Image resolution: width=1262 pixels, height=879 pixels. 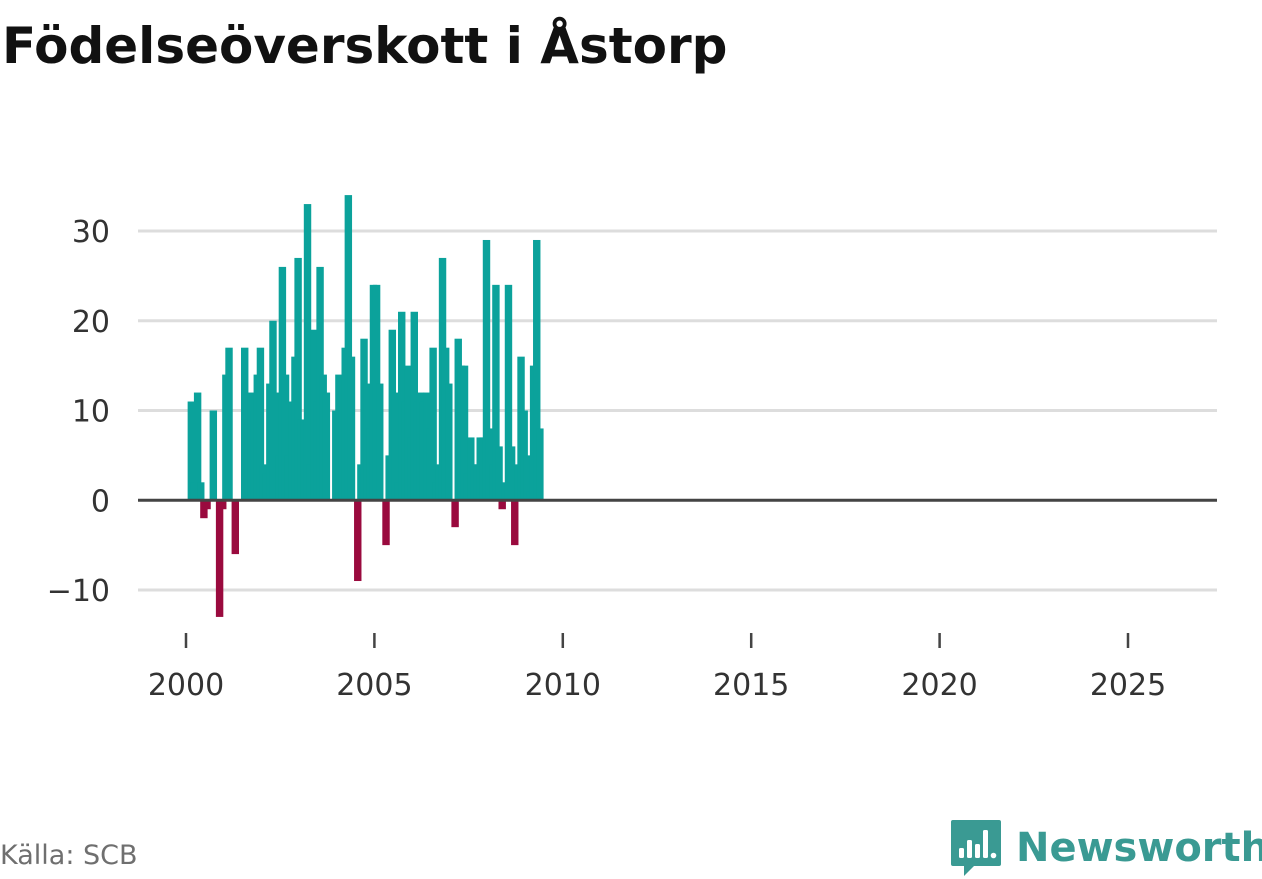 What do you see at coordinates (1128, 685) in the screenshot?
I see `x-tick-label: 2025` at bounding box center [1128, 685].